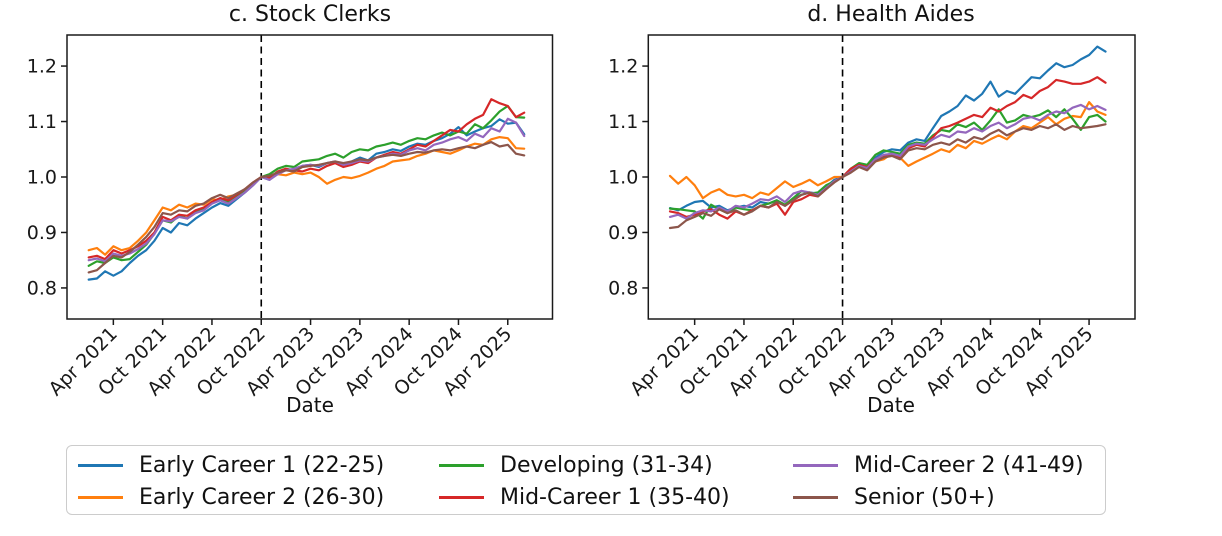  I want to click on panel-c-title: c. Stock Clerks, so click(310, 14).